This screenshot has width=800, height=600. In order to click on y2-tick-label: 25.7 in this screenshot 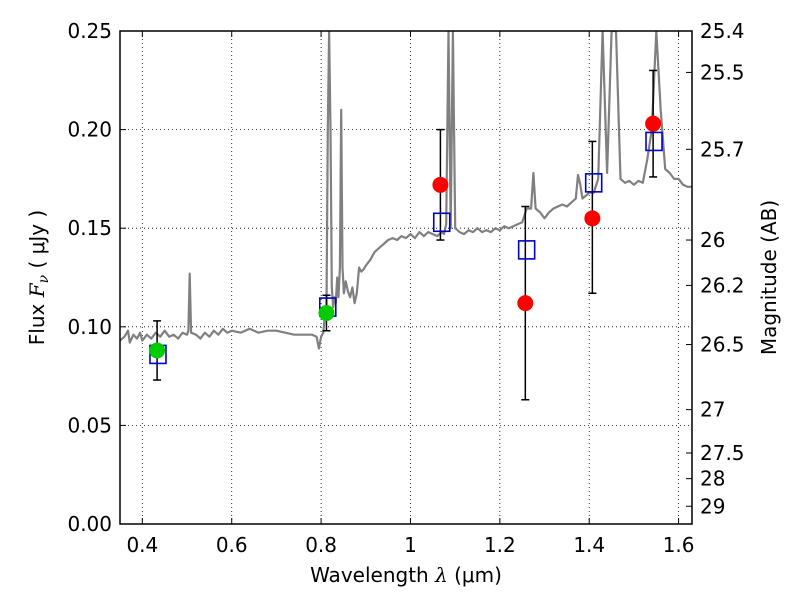, I will do `click(722, 149)`.